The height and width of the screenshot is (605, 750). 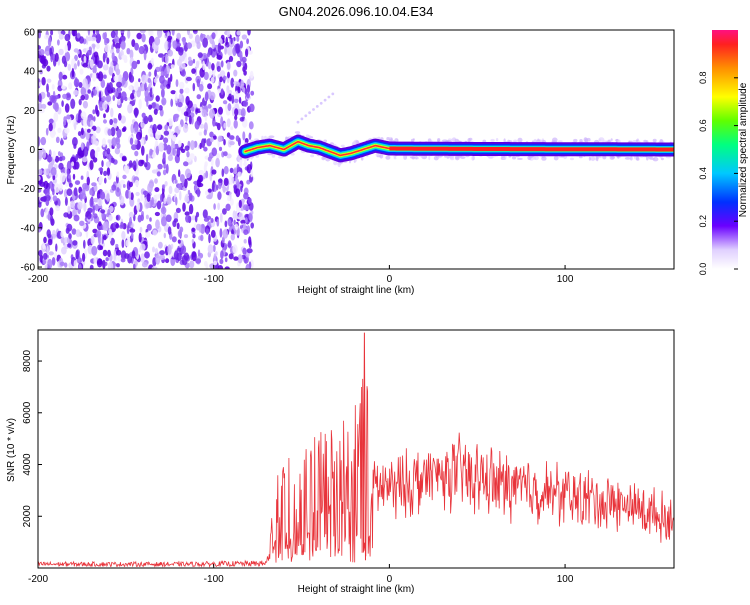 What do you see at coordinates (301, 275) in the screenshot?
I see `spectrogram-x-ticks: -200 -100 0 100` at bounding box center [301, 275].